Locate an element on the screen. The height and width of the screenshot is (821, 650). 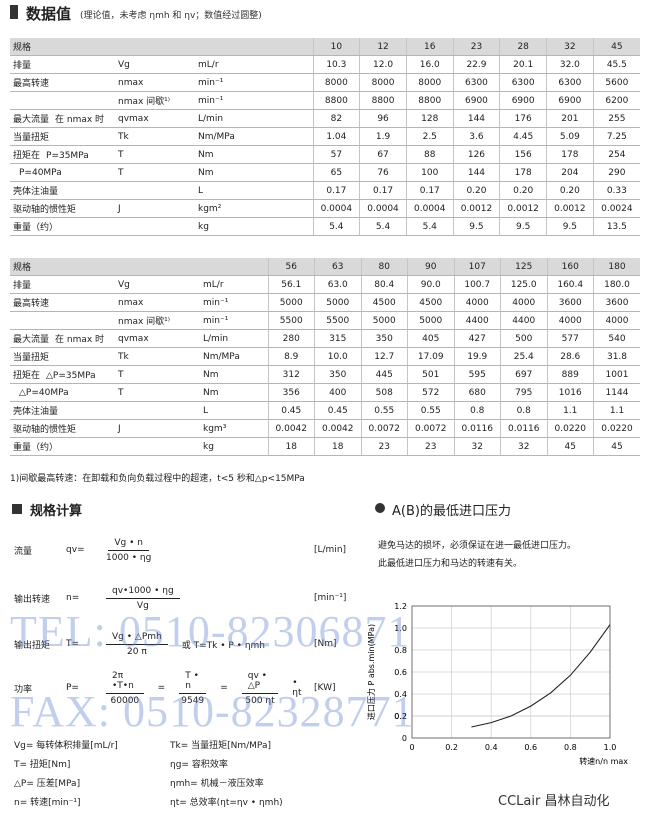
symbol-text: Tk is located at coordinates (123, 356).